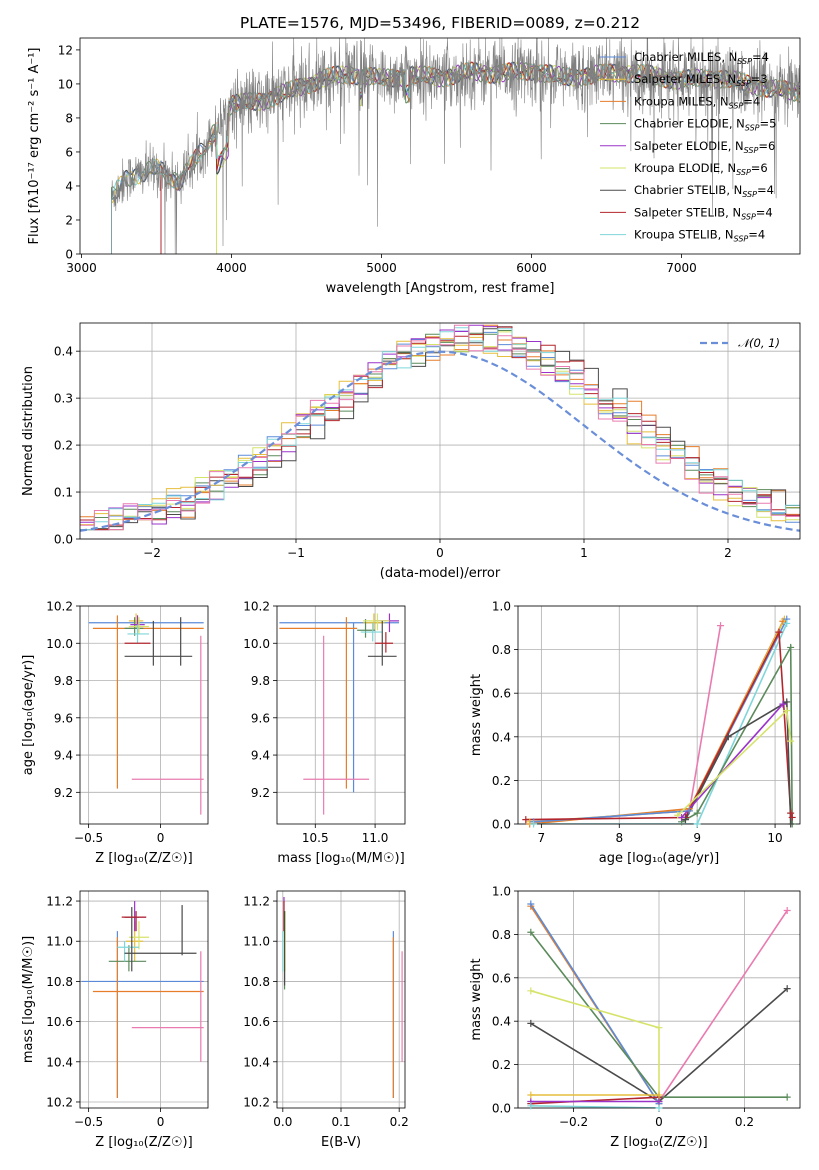 The width and height of the screenshot is (819, 1170). What do you see at coordinates (759, 79) in the screenshot?
I see `legend-suffix: =3` at bounding box center [759, 79].